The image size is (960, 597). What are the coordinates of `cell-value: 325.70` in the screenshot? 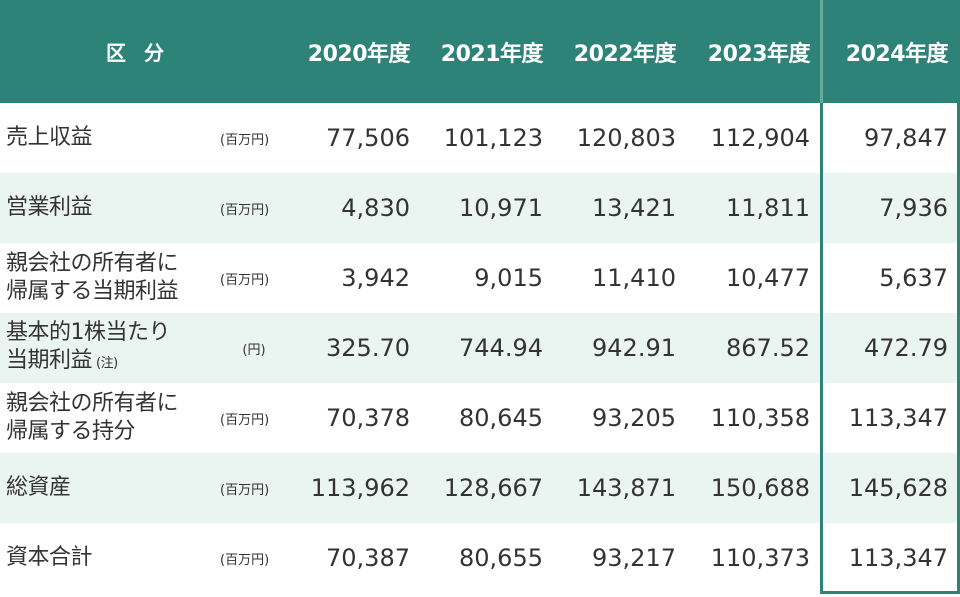 It's located at (354, 348).